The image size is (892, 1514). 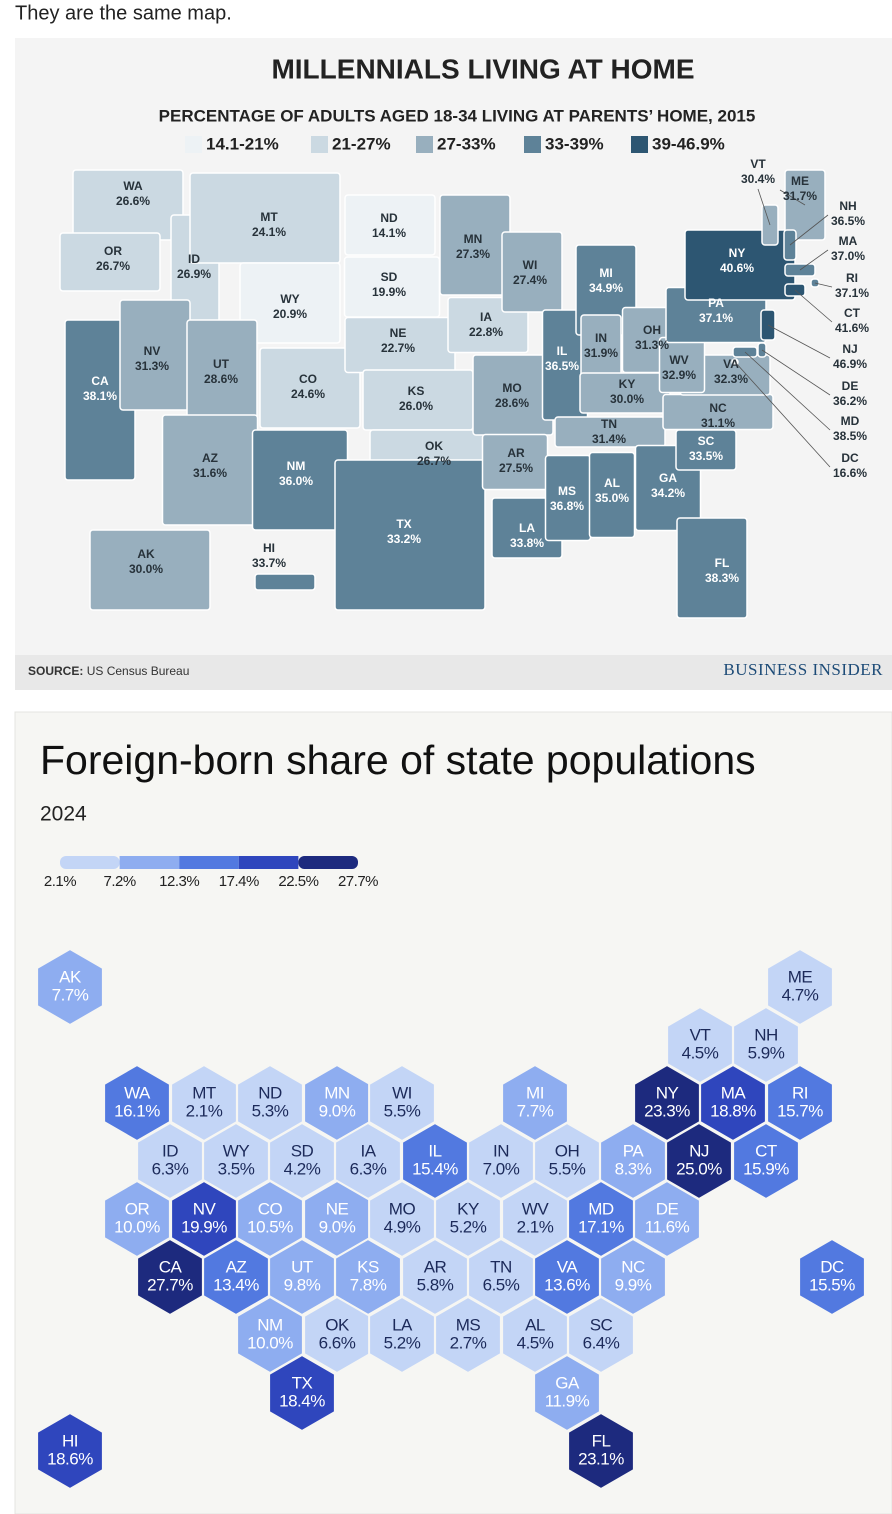 I want to click on state-value: 31.7%, so click(x=800, y=196).